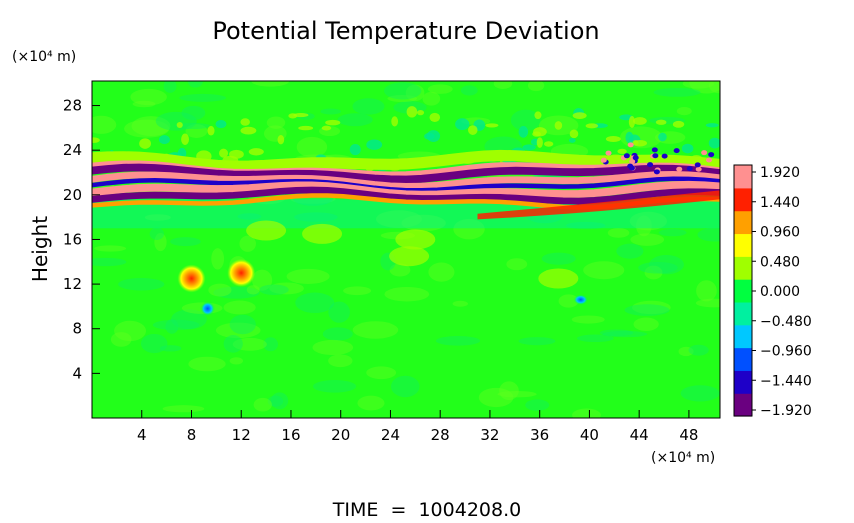 This screenshot has height=523, width=854. Describe the element at coordinates (191, 278) in the screenshot. I see `warm-blob` at that location.